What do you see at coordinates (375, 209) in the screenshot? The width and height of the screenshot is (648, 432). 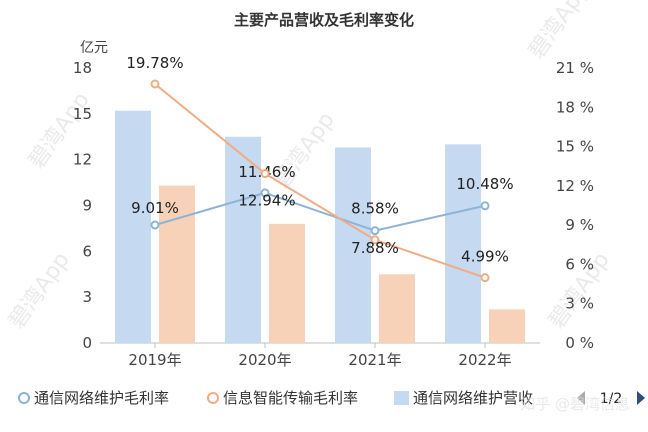 I see `data-label-series-1: 8.58%` at bounding box center [375, 209].